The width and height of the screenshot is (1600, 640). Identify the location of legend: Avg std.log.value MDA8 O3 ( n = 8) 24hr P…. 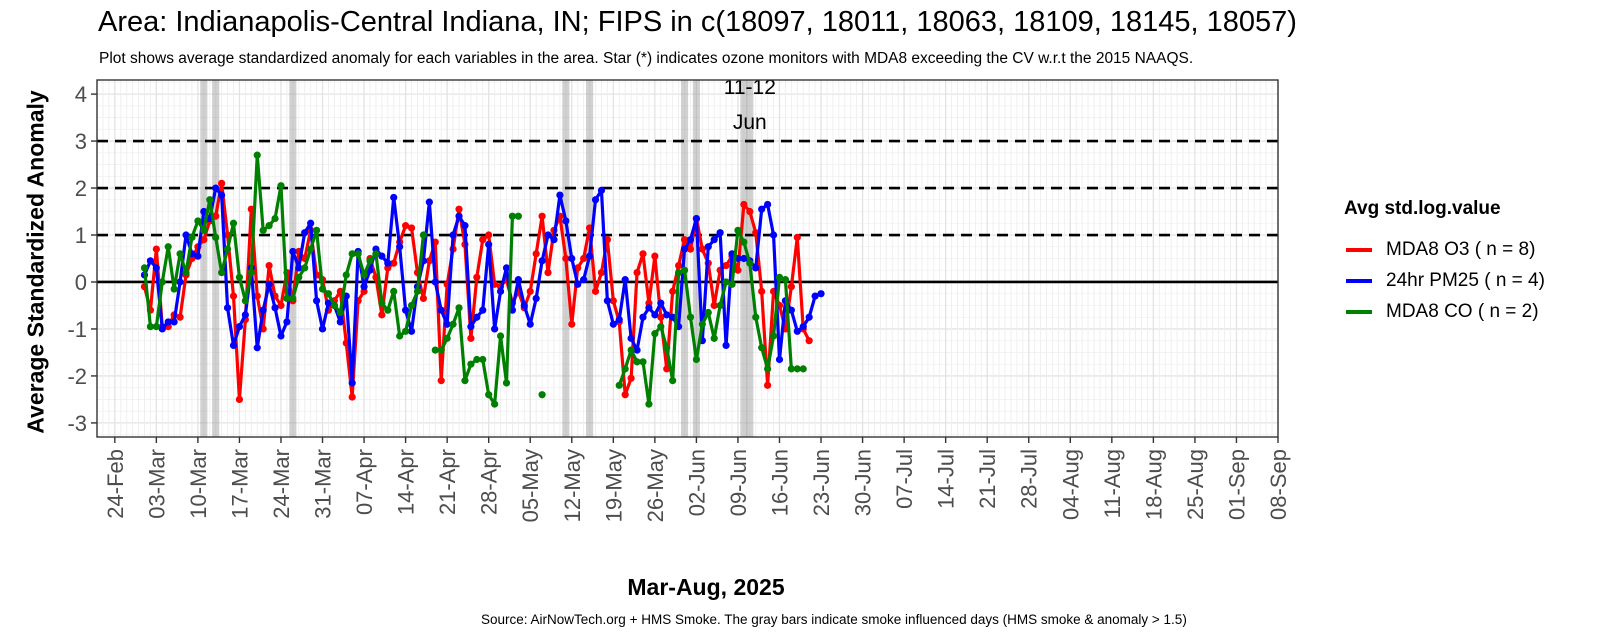
(1444, 262).